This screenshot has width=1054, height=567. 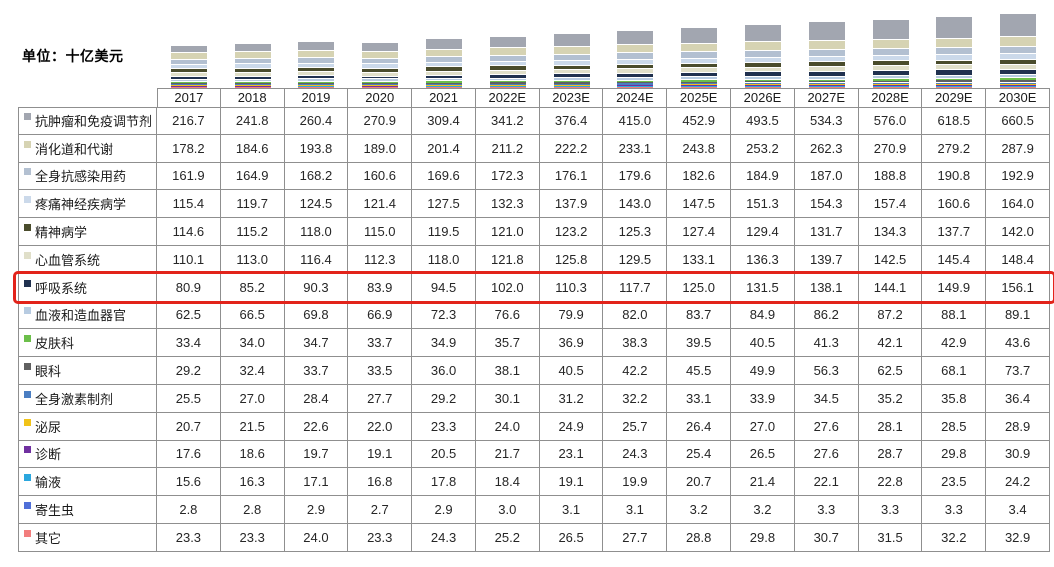 What do you see at coordinates (87, 121) in the screenshot?
I see `category-label-cell: 抗肿瘤和免疫调节剂` at bounding box center [87, 121].